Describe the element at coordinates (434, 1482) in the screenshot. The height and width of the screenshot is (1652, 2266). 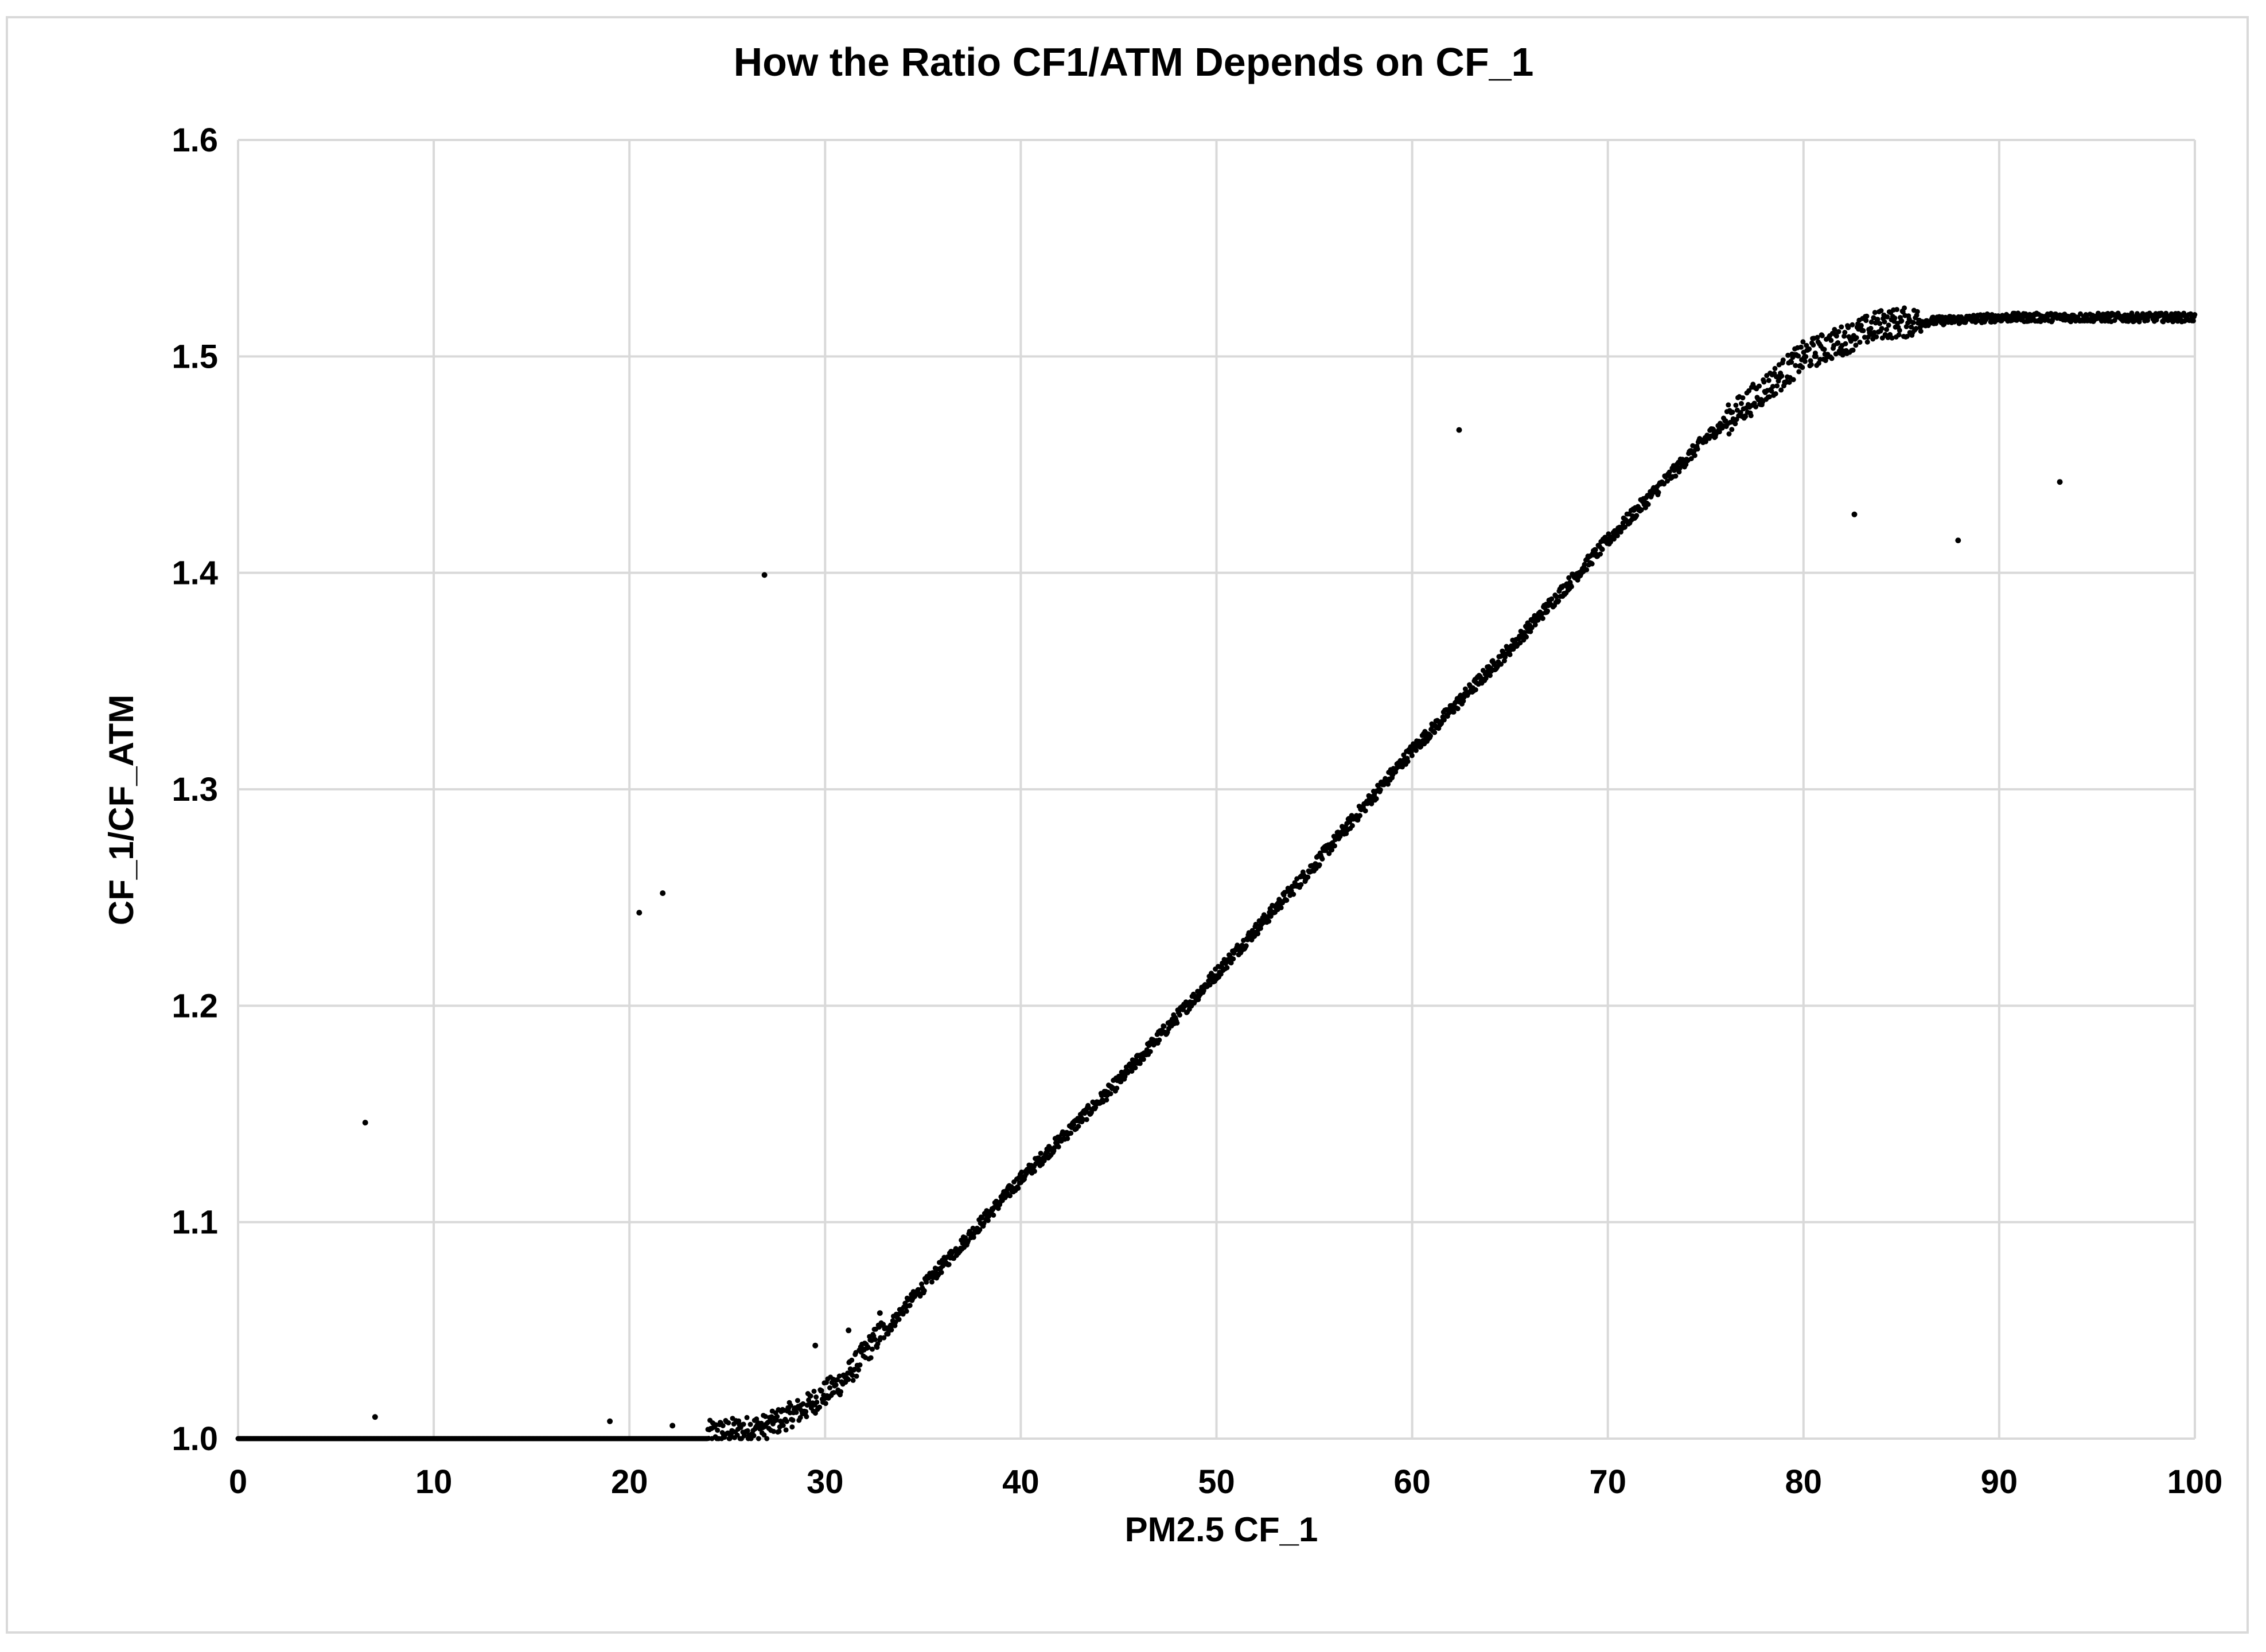
I see `x-tick-label: 10` at that location.